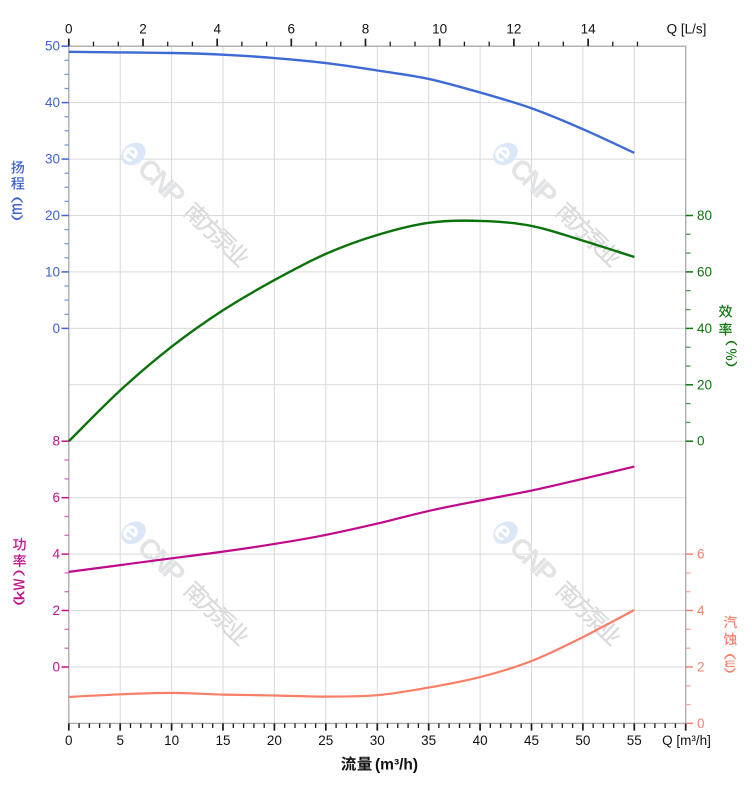 The width and height of the screenshot is (752, 802). What do you see at coordinates (634, 740) in the screenshot?
I see `svg-text: 55` at bounding box center [634, 740].